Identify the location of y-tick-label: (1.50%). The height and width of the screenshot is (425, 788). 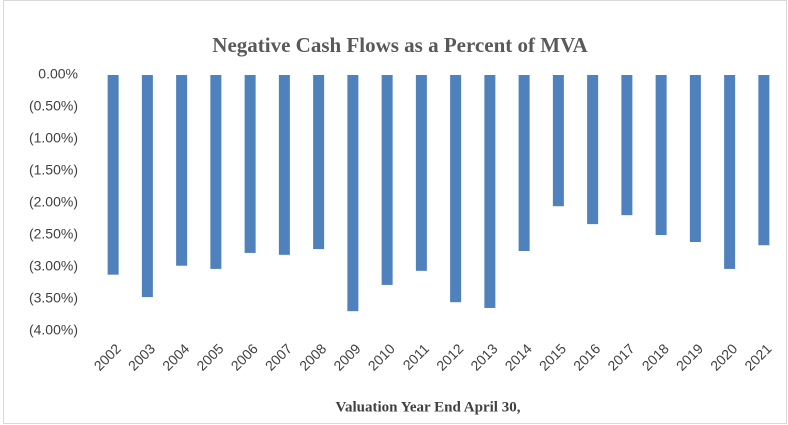
(53, 170).